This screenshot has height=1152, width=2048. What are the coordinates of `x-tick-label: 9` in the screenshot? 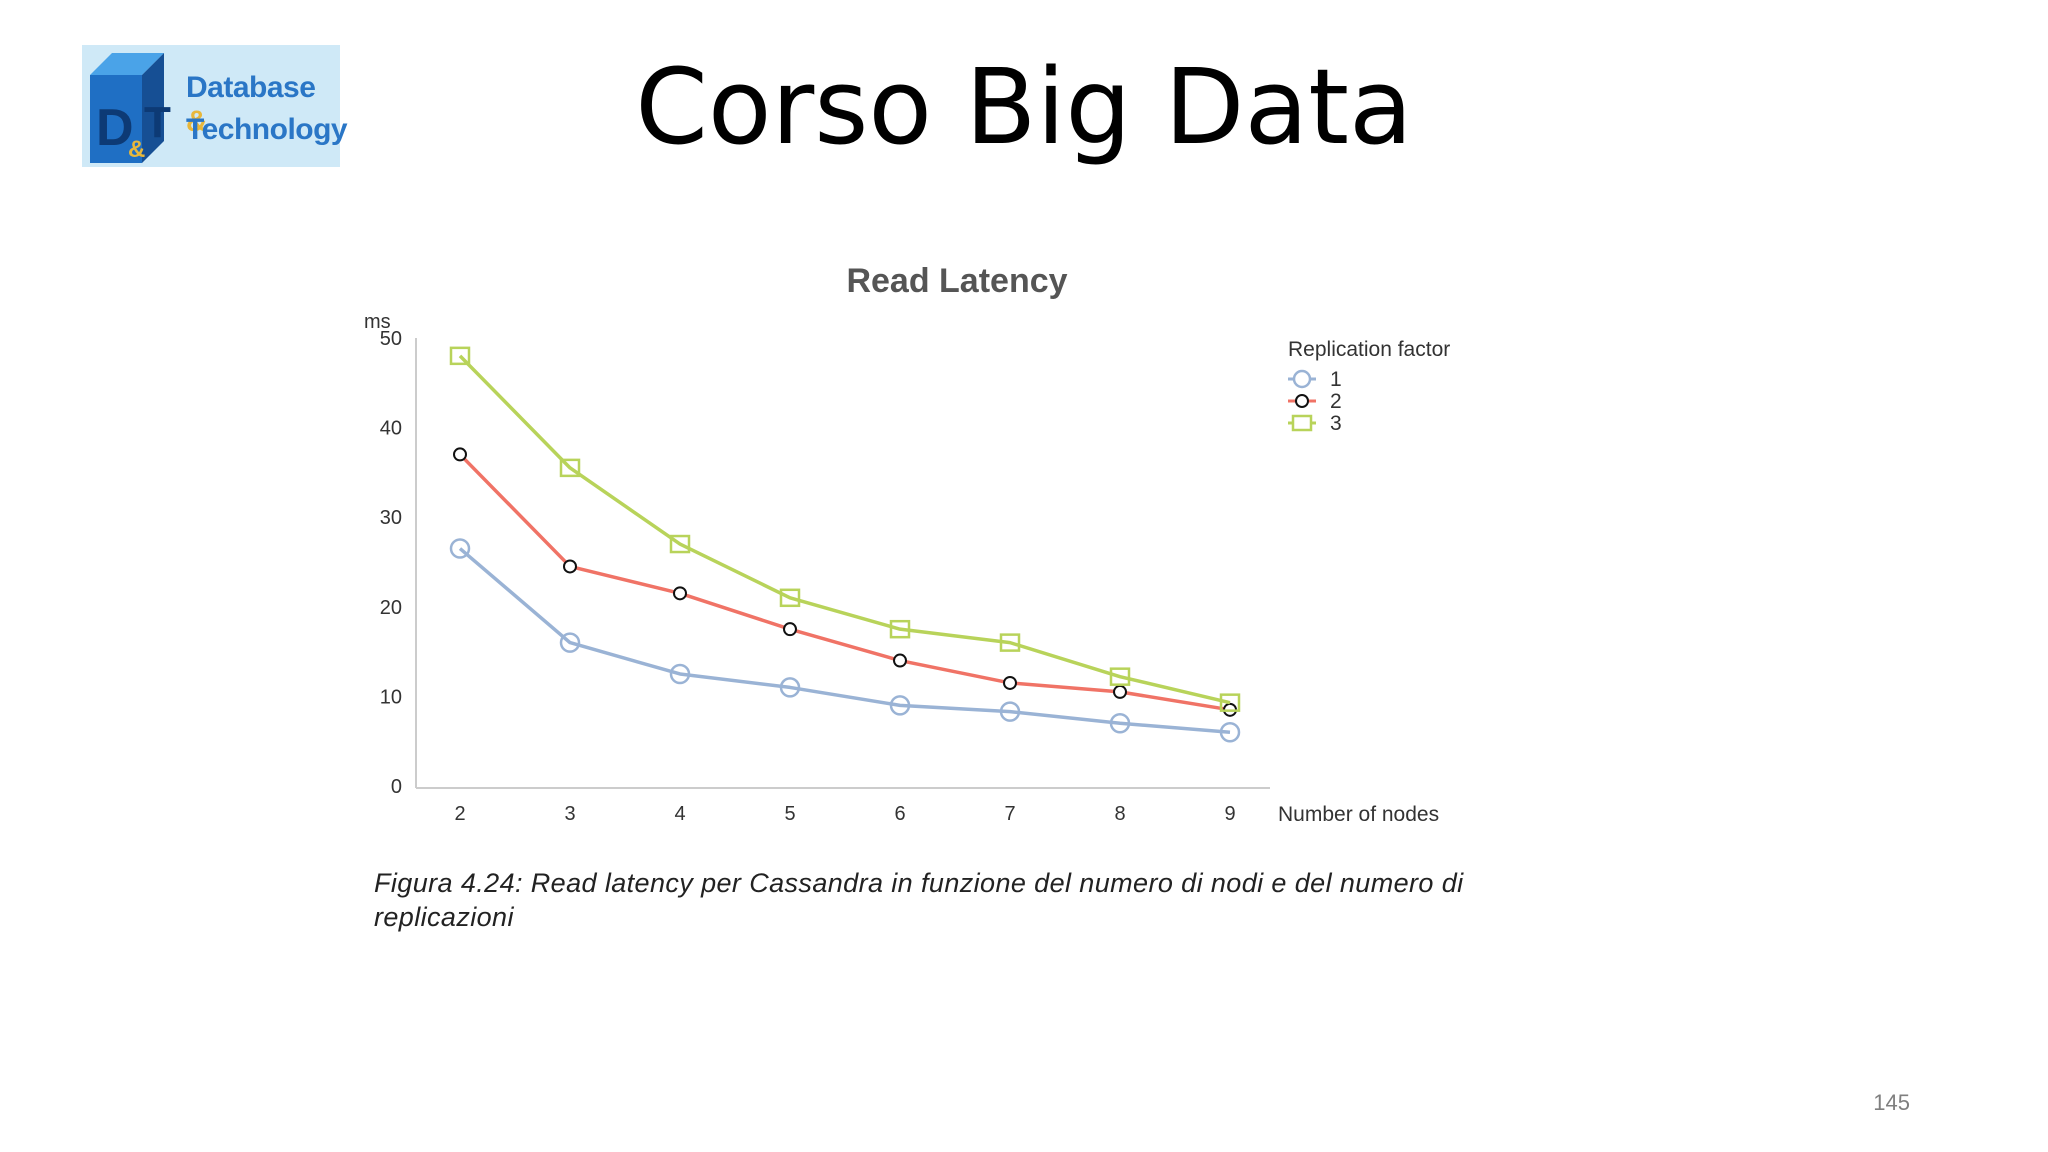 It's located at (1229, 814).